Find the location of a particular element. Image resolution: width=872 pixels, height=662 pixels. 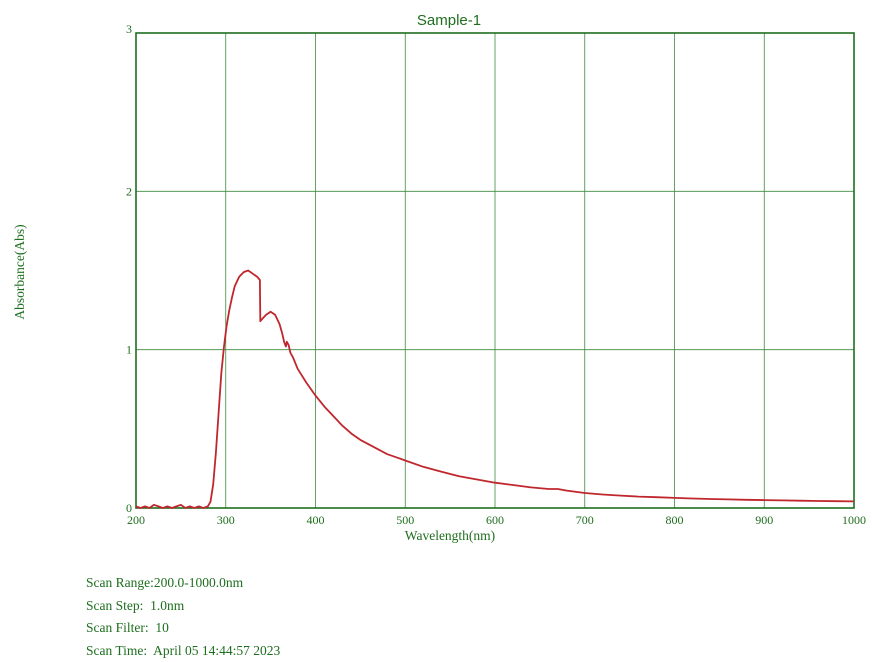

x-tick-label: 900 is located at coordinates (764, 520).